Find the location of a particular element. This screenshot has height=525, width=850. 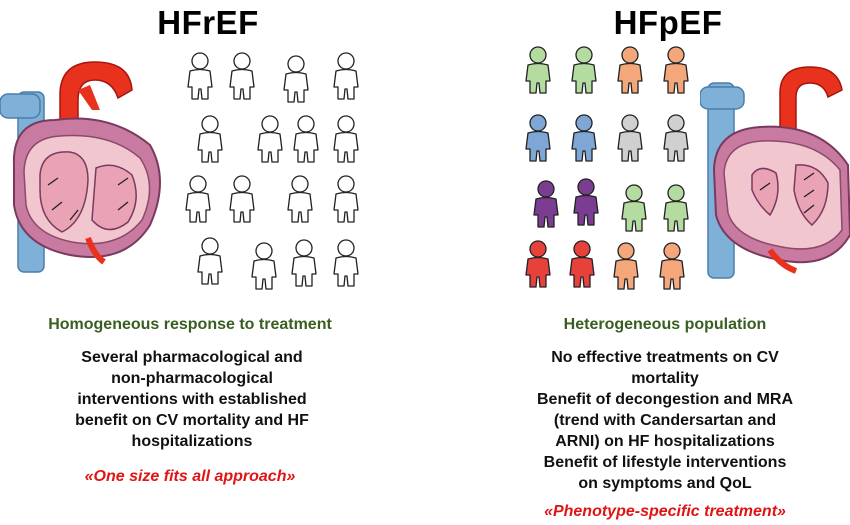

hfpef-subheading: Heterogeneous population is located at coordinates (665, 324).